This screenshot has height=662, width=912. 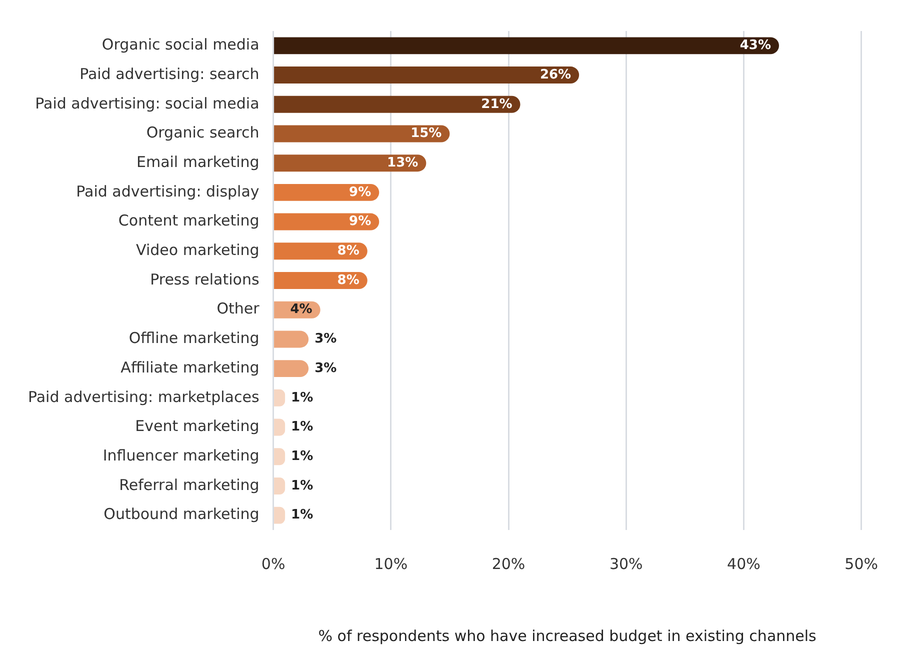 I want to click on y-tick-label: Organic search, so click(x=203, y=133).